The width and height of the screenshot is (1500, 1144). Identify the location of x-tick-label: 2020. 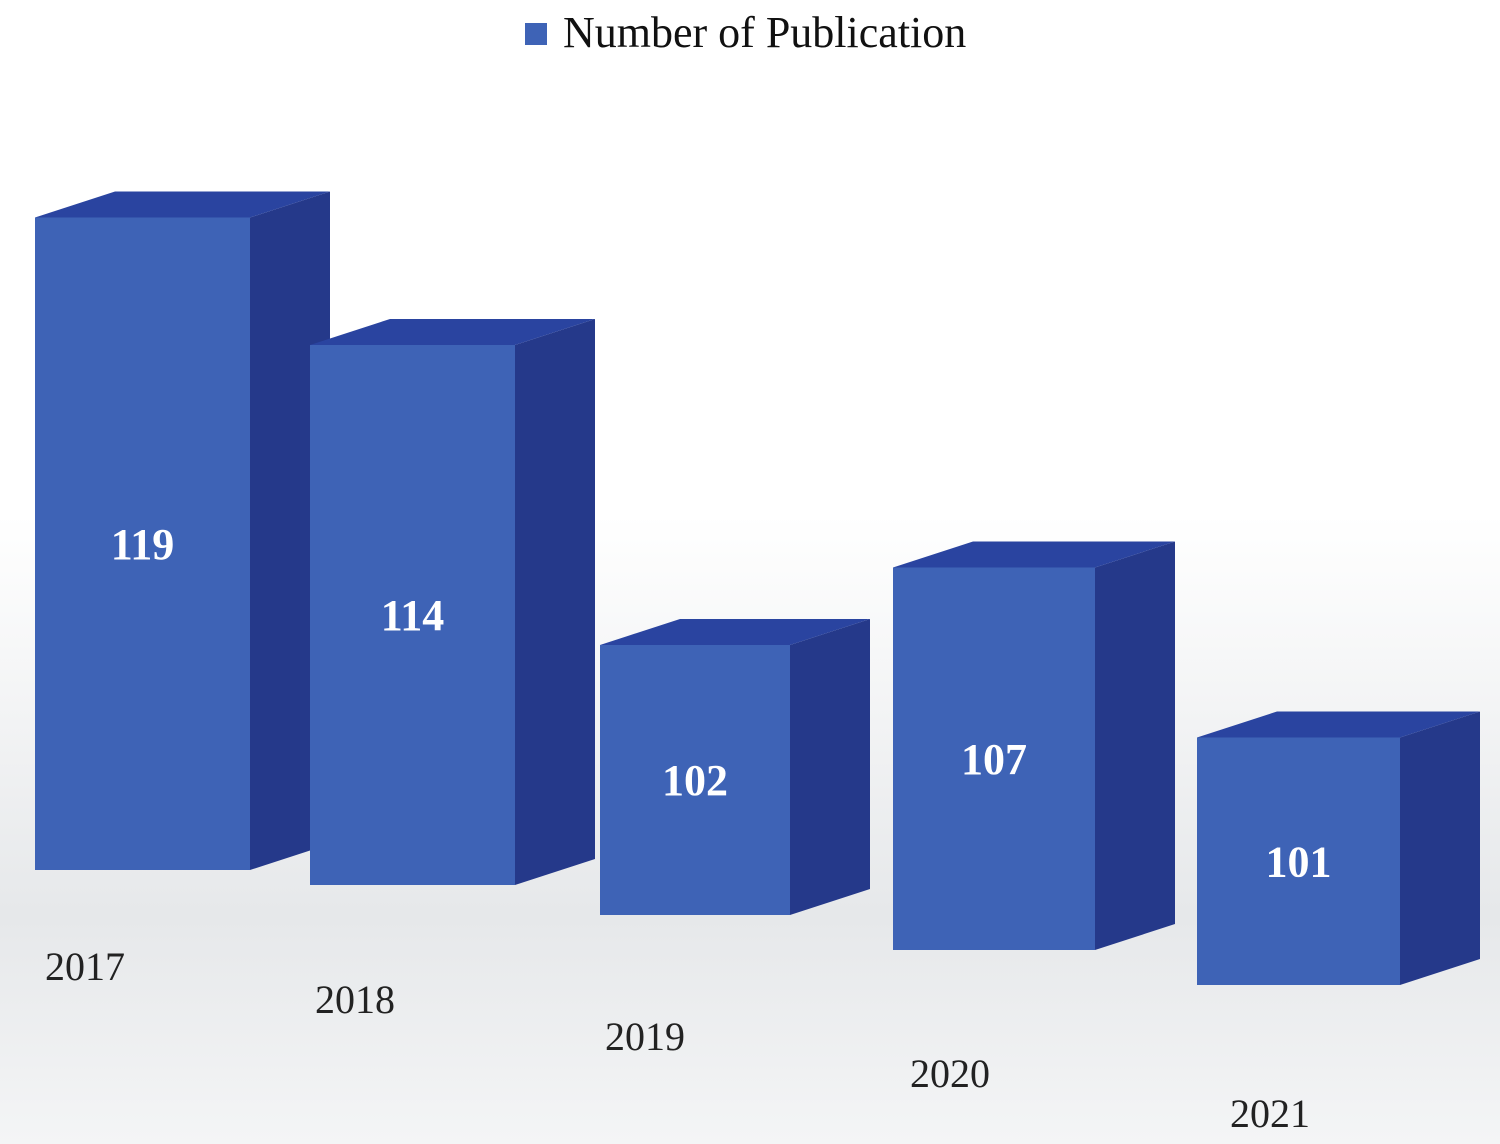
(950, 1073).